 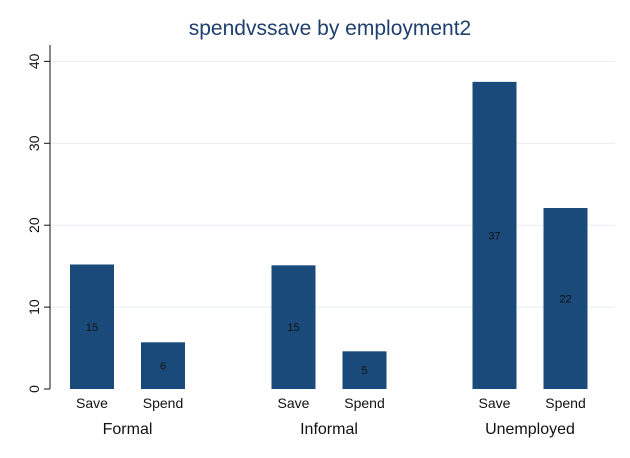 I want to click on y-tick-label: 30, so click(x=34, y=143).